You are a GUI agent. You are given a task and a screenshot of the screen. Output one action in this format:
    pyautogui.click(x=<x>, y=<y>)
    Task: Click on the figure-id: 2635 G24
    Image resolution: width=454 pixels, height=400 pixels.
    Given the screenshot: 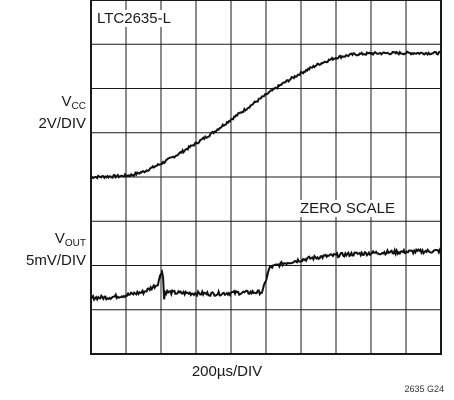 What is the action you would take?
    pyautogui.click(x=424, y=389)
    